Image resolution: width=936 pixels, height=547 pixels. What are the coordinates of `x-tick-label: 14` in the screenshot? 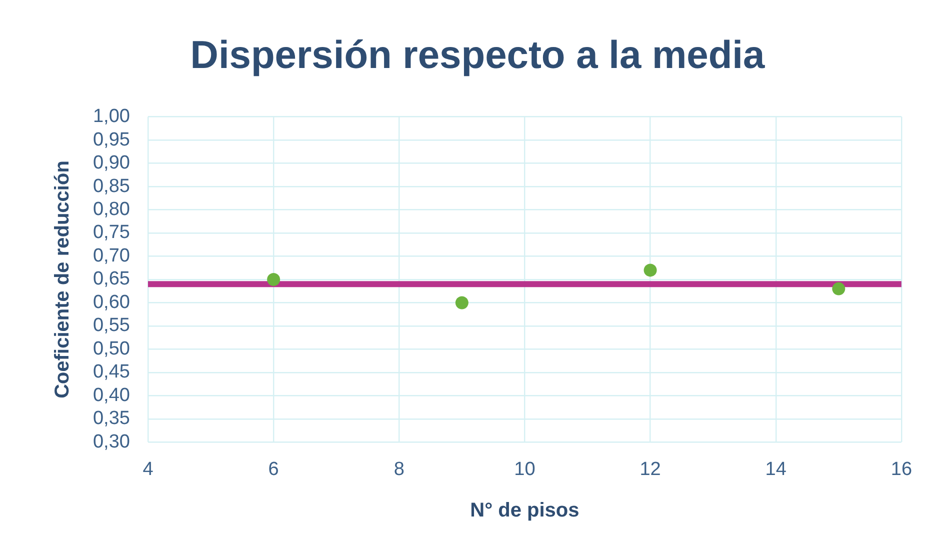 It's located at (776, 469).